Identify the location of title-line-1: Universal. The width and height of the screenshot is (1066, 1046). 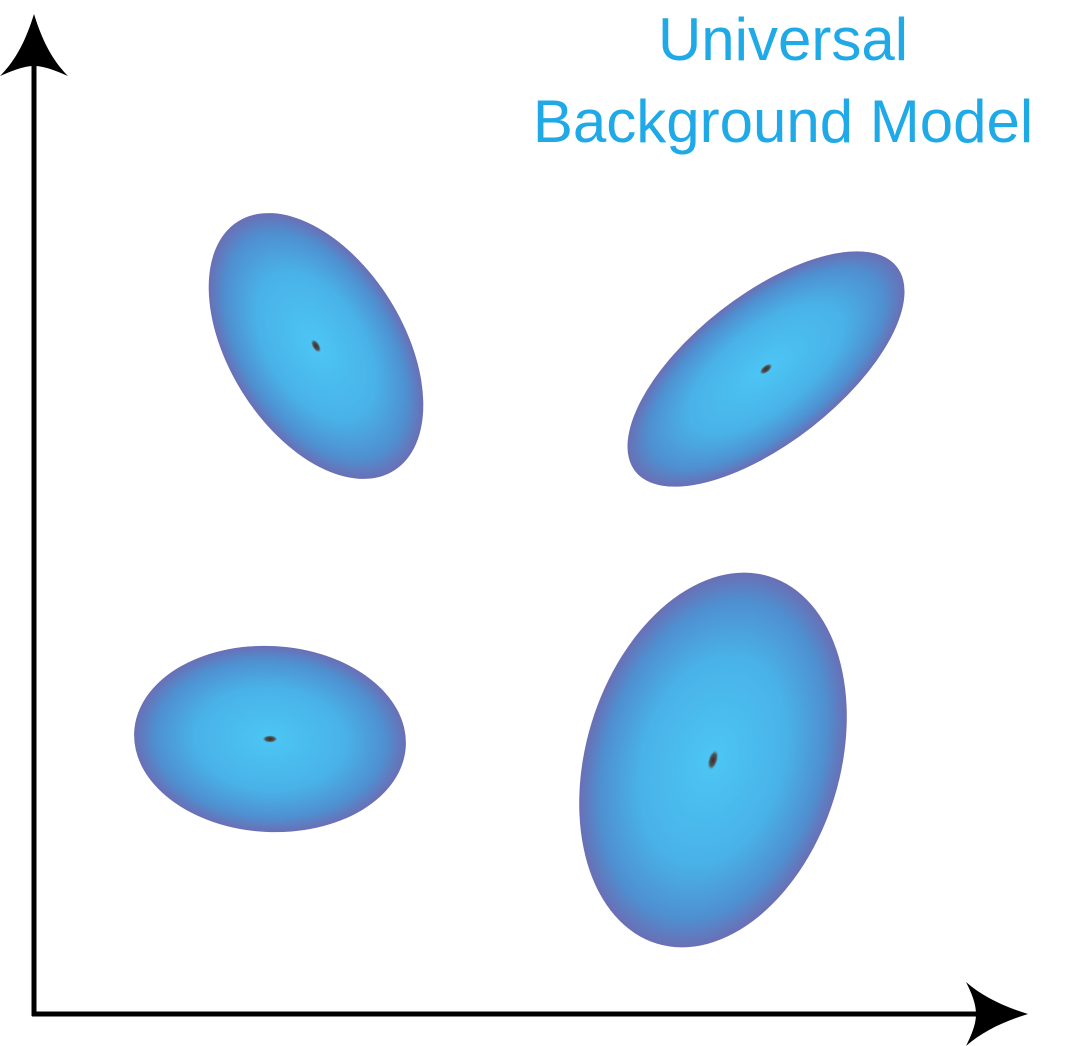
(783, 39).